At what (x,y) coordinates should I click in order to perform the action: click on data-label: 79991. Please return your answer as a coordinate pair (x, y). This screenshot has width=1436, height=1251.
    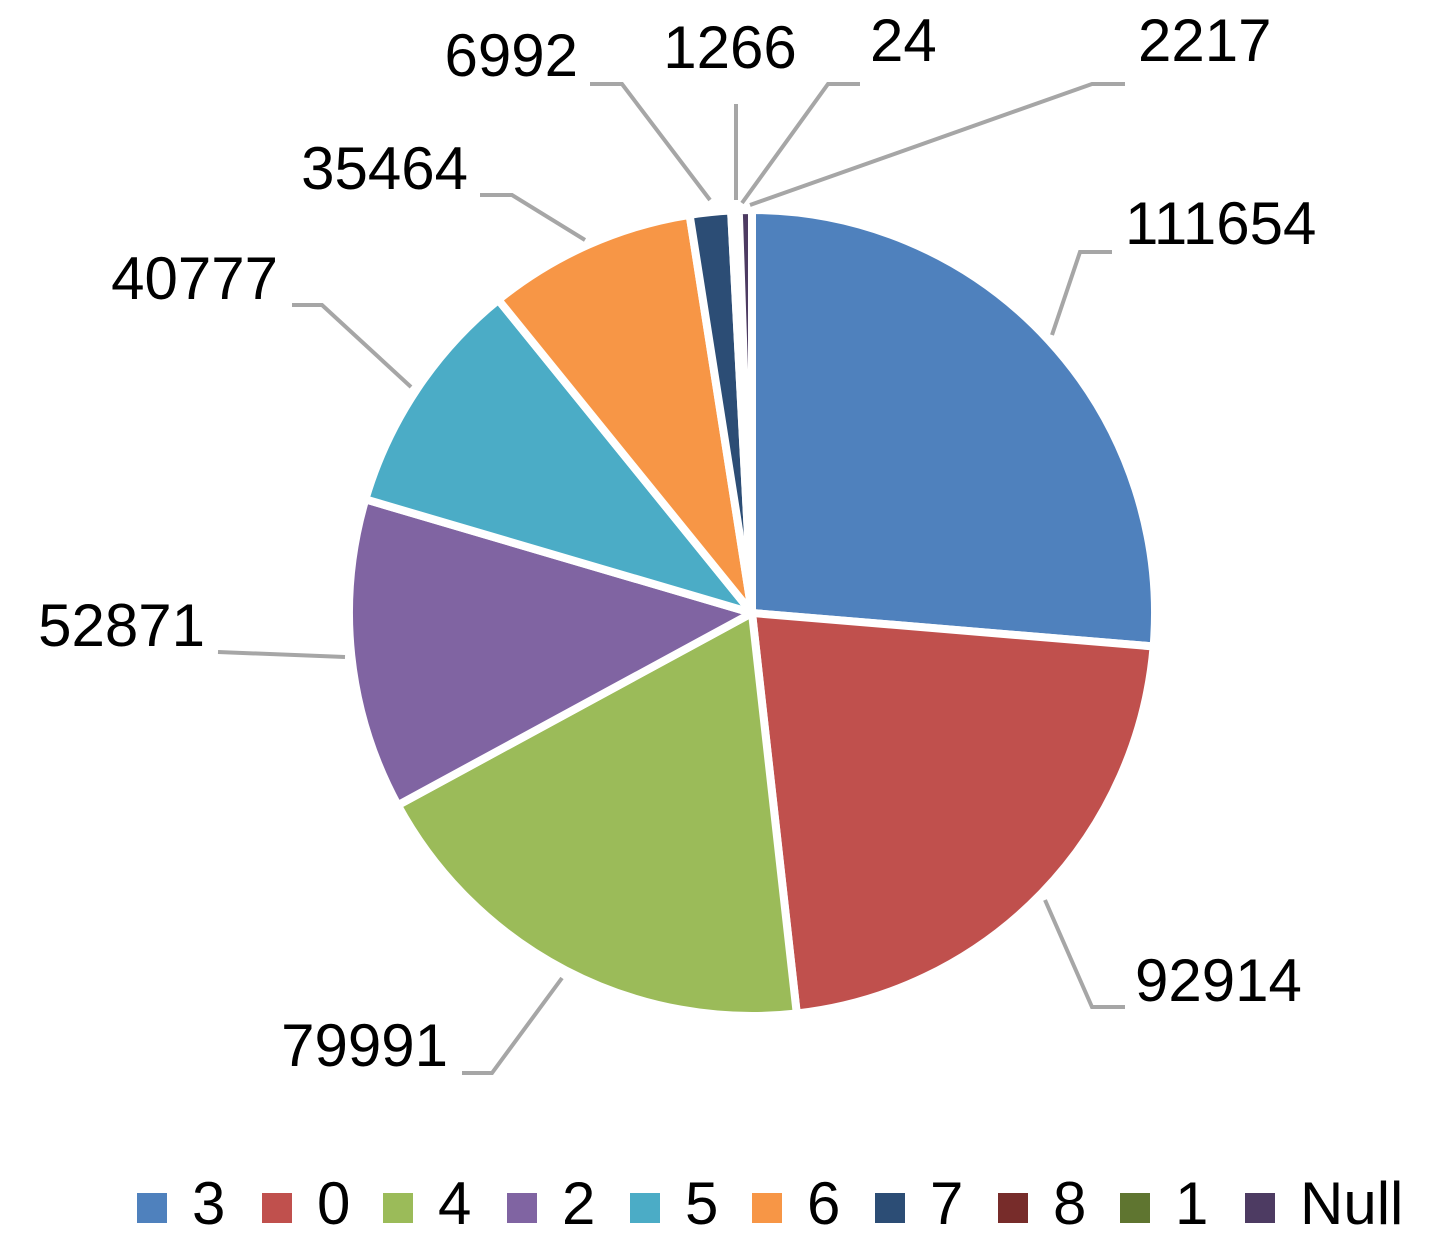
    Looking at the image, I should click on (364, 1045).